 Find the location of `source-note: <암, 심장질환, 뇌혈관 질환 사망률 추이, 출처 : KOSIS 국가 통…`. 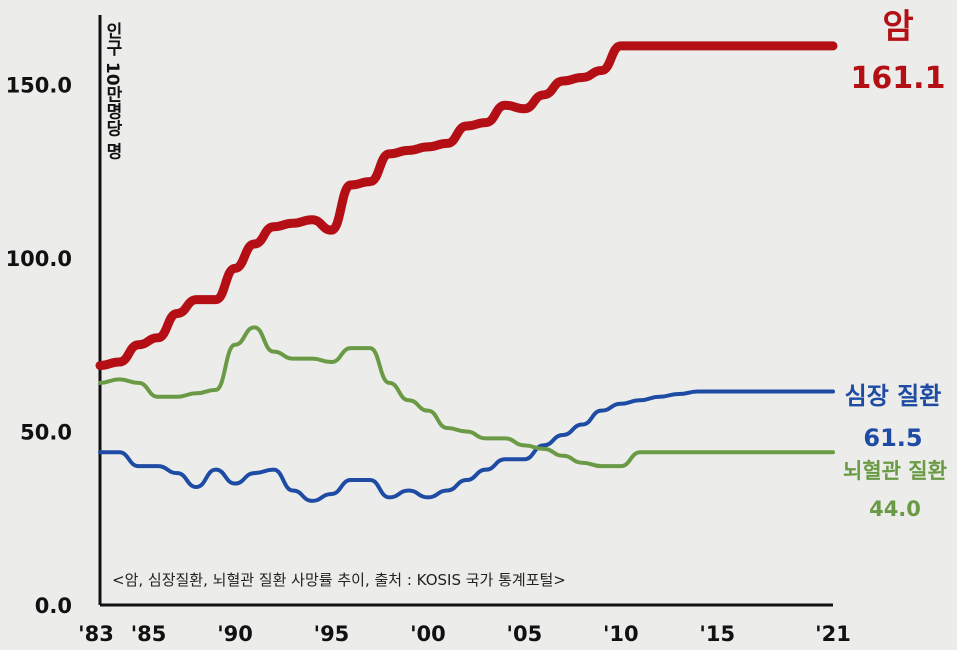

source-note: <암, 심장질환, 뇌혈관 질환 사망률 추이, 출처 : KOSIS 국가 통… is located at coordinates (339, 580).